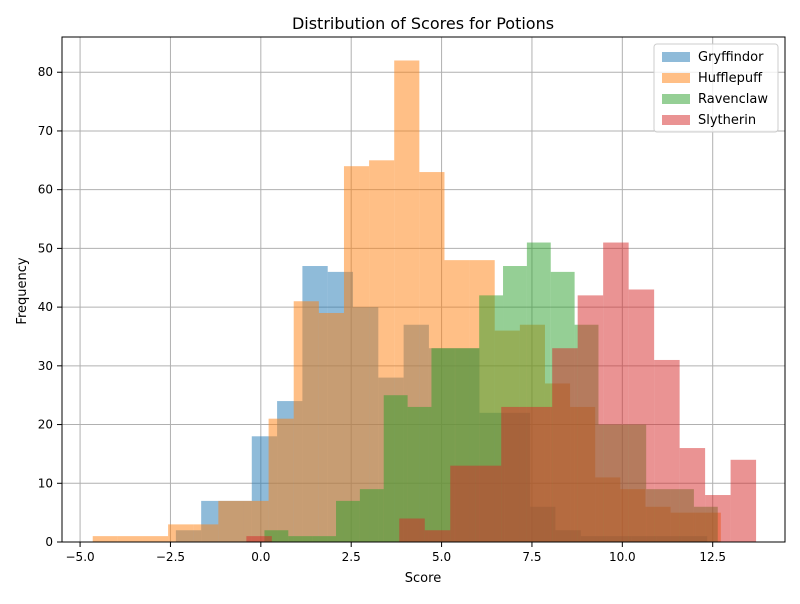  What do you see at coordinates (351, 557) in the screenshot?
I see `x-tick-label: 2.5` at bounding box center [351, 557].